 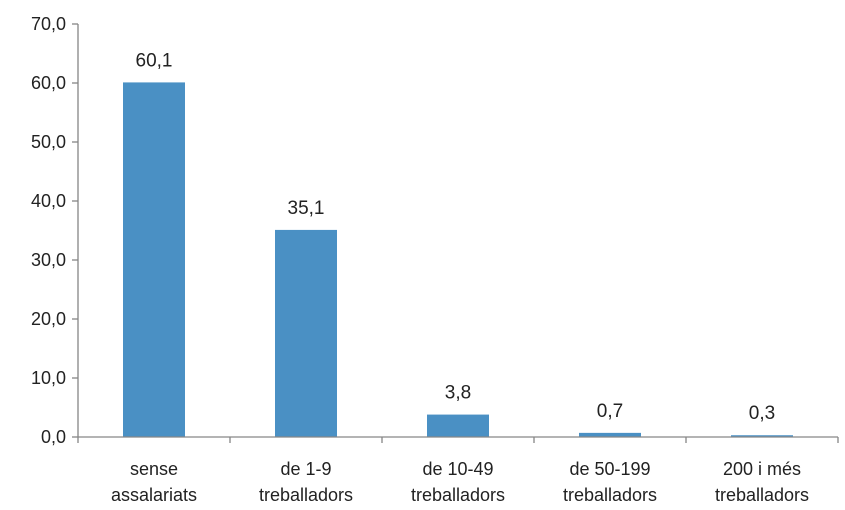 What do you see at coordinates (54, 230) in the screenshot?
I see `y-axis-ticks: 0,0 10,0 20,0 30,0 40,0 50,0 60,0 70,0` at bounding box center [54, 230].